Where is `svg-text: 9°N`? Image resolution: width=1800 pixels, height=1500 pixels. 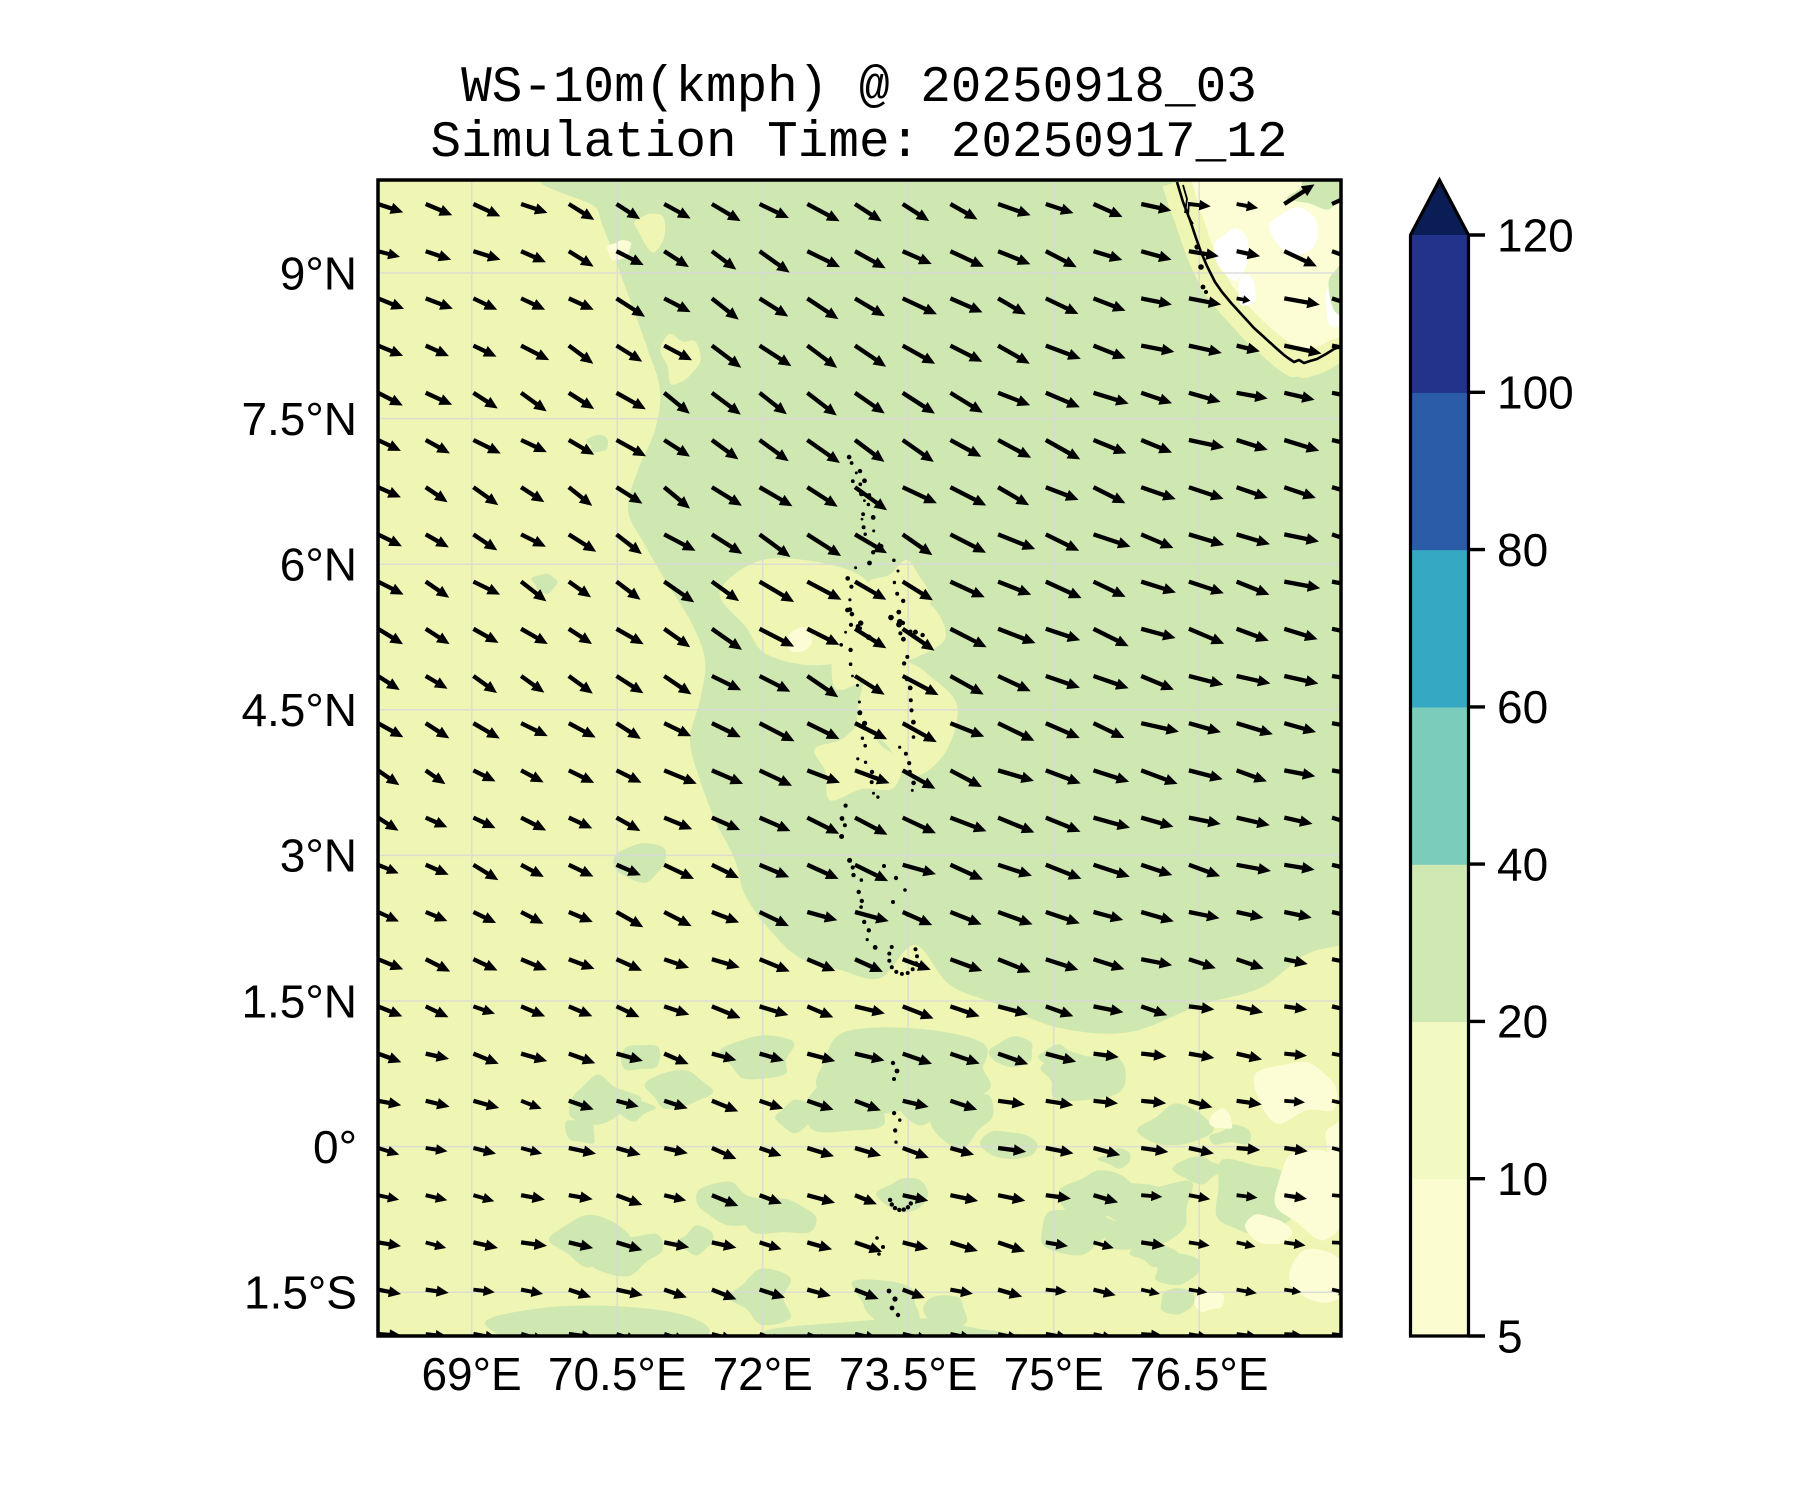 svg-text: 9°N is located at coordinates (318, 273).